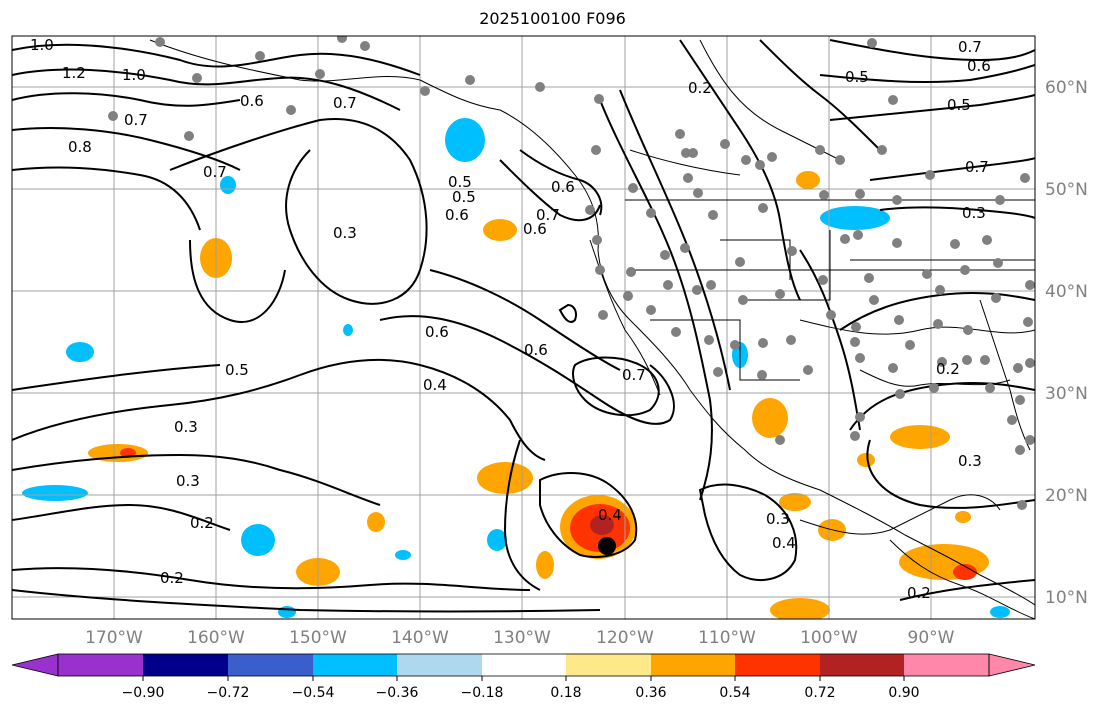  I want to click on latitude-labels: 60°N 50°N 40°N 30°N 20°N 10°N, so click(1066, 343).